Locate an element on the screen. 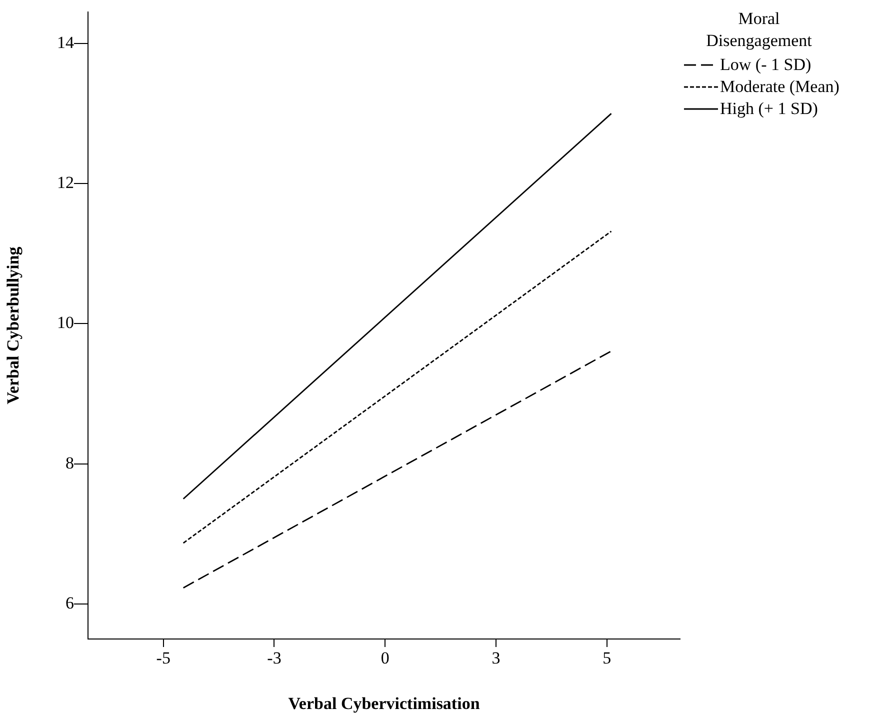 The height and width of the screenshot is (719, 888). legend-label: High (+ 1 SD) is located at coordinates (769, 109).